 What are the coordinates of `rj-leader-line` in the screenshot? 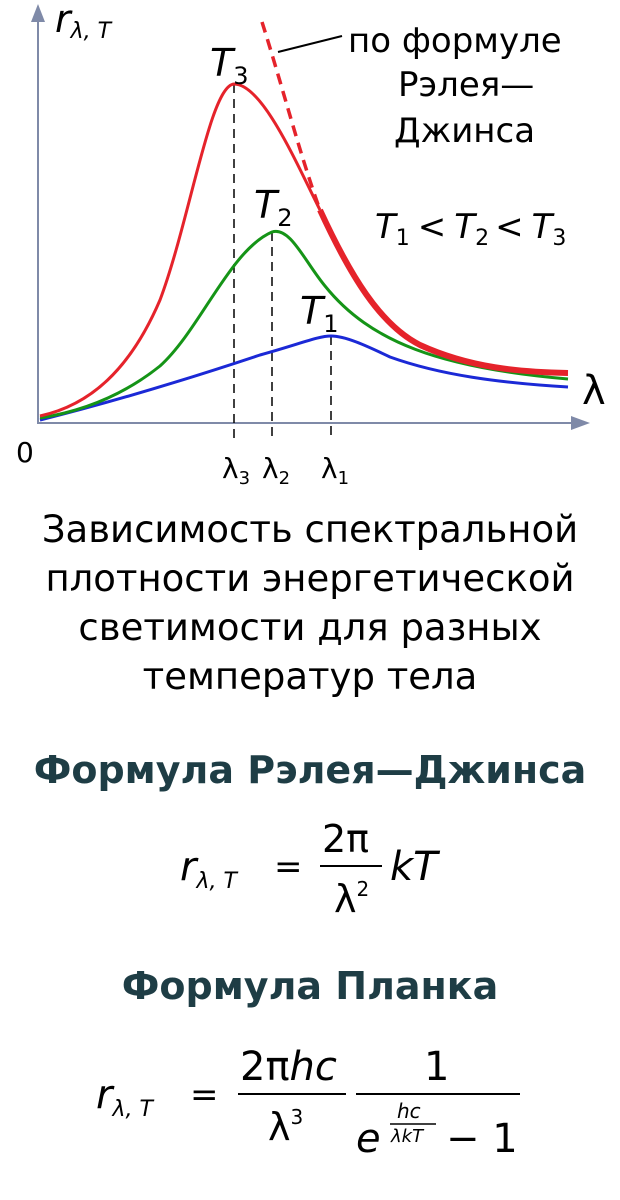 It's located at (310, 44).